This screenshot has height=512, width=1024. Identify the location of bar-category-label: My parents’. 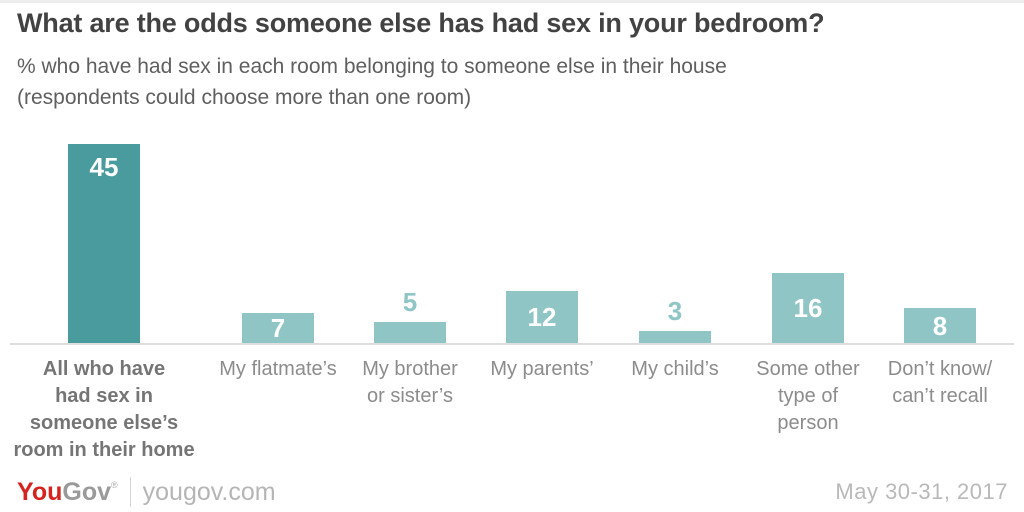
(542, 369).